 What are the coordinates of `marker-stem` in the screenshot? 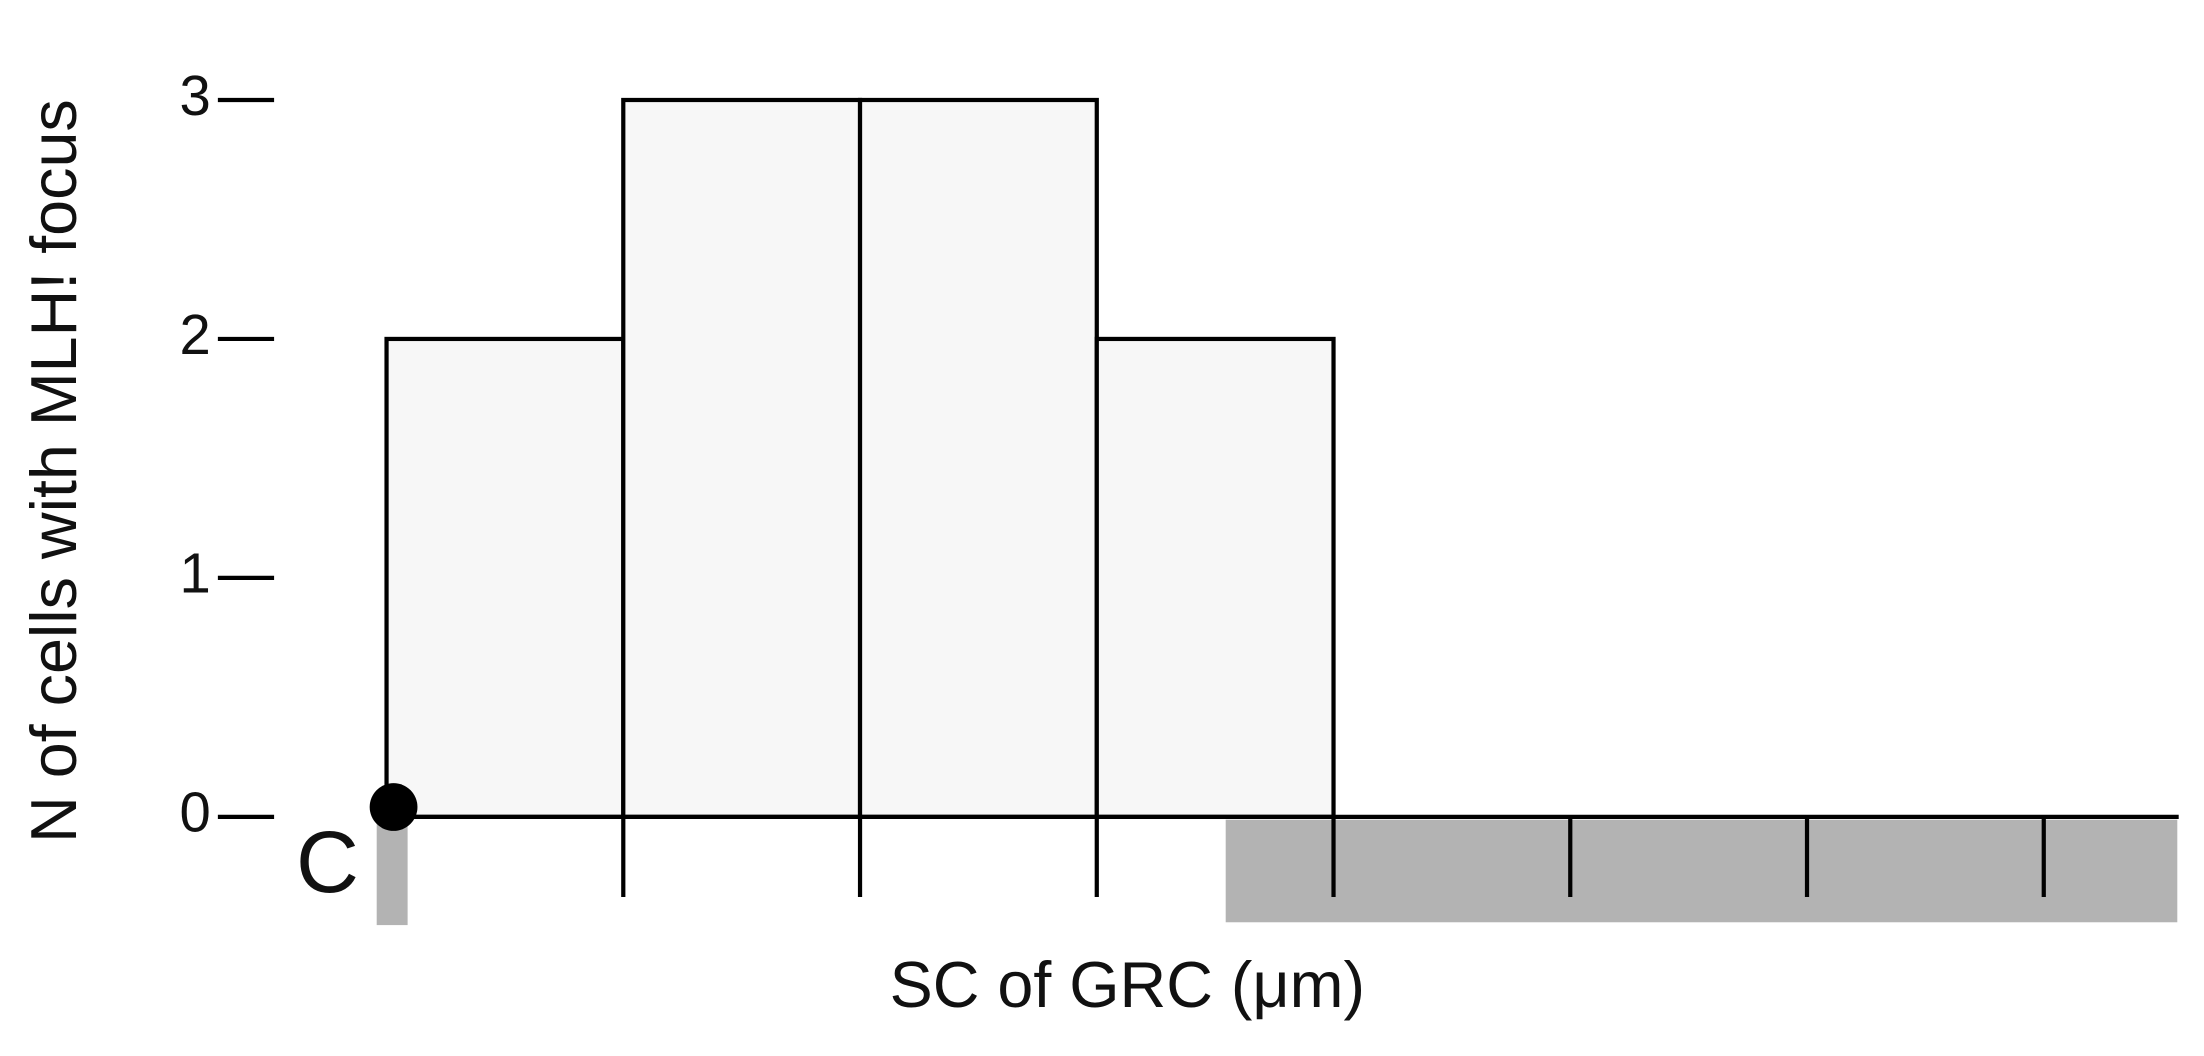 It's located at (392, 872).